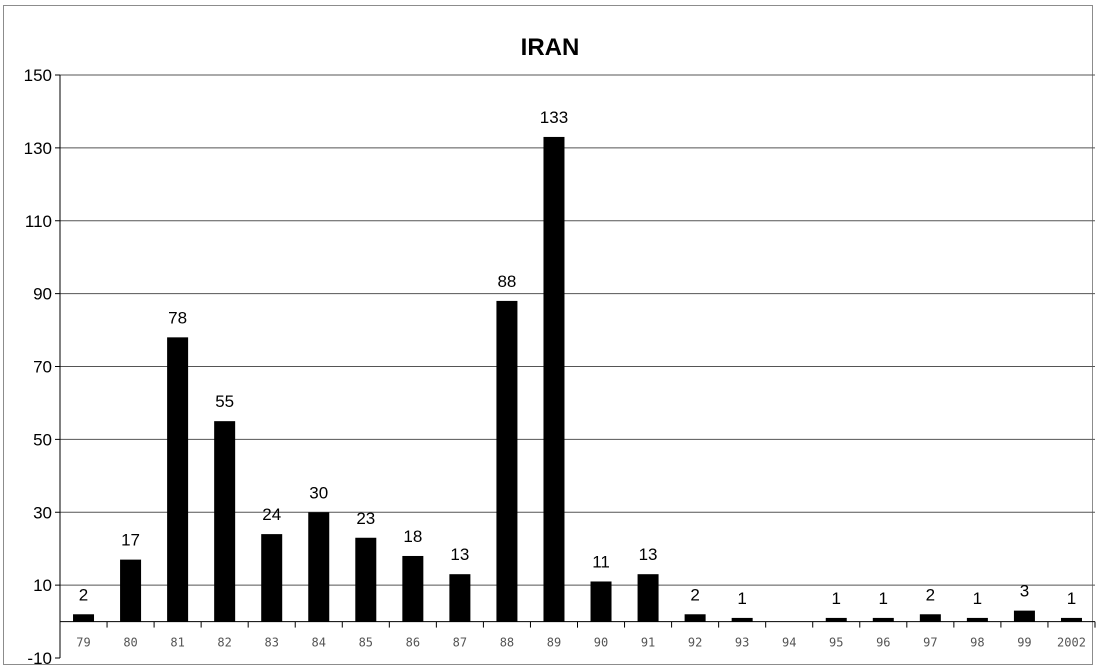 The width and height of the screenshot is (1097, 671). Describe the element at coordinates (460, 643) in the screenshot. I see `x-tick-label: 87` at that location.